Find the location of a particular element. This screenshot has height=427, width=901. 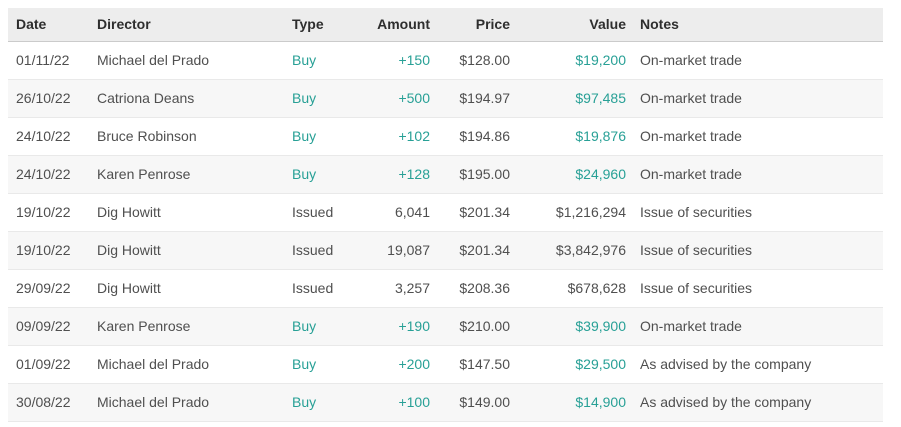

cell-date: 26/10/22 is located at coordinates (52, 98).